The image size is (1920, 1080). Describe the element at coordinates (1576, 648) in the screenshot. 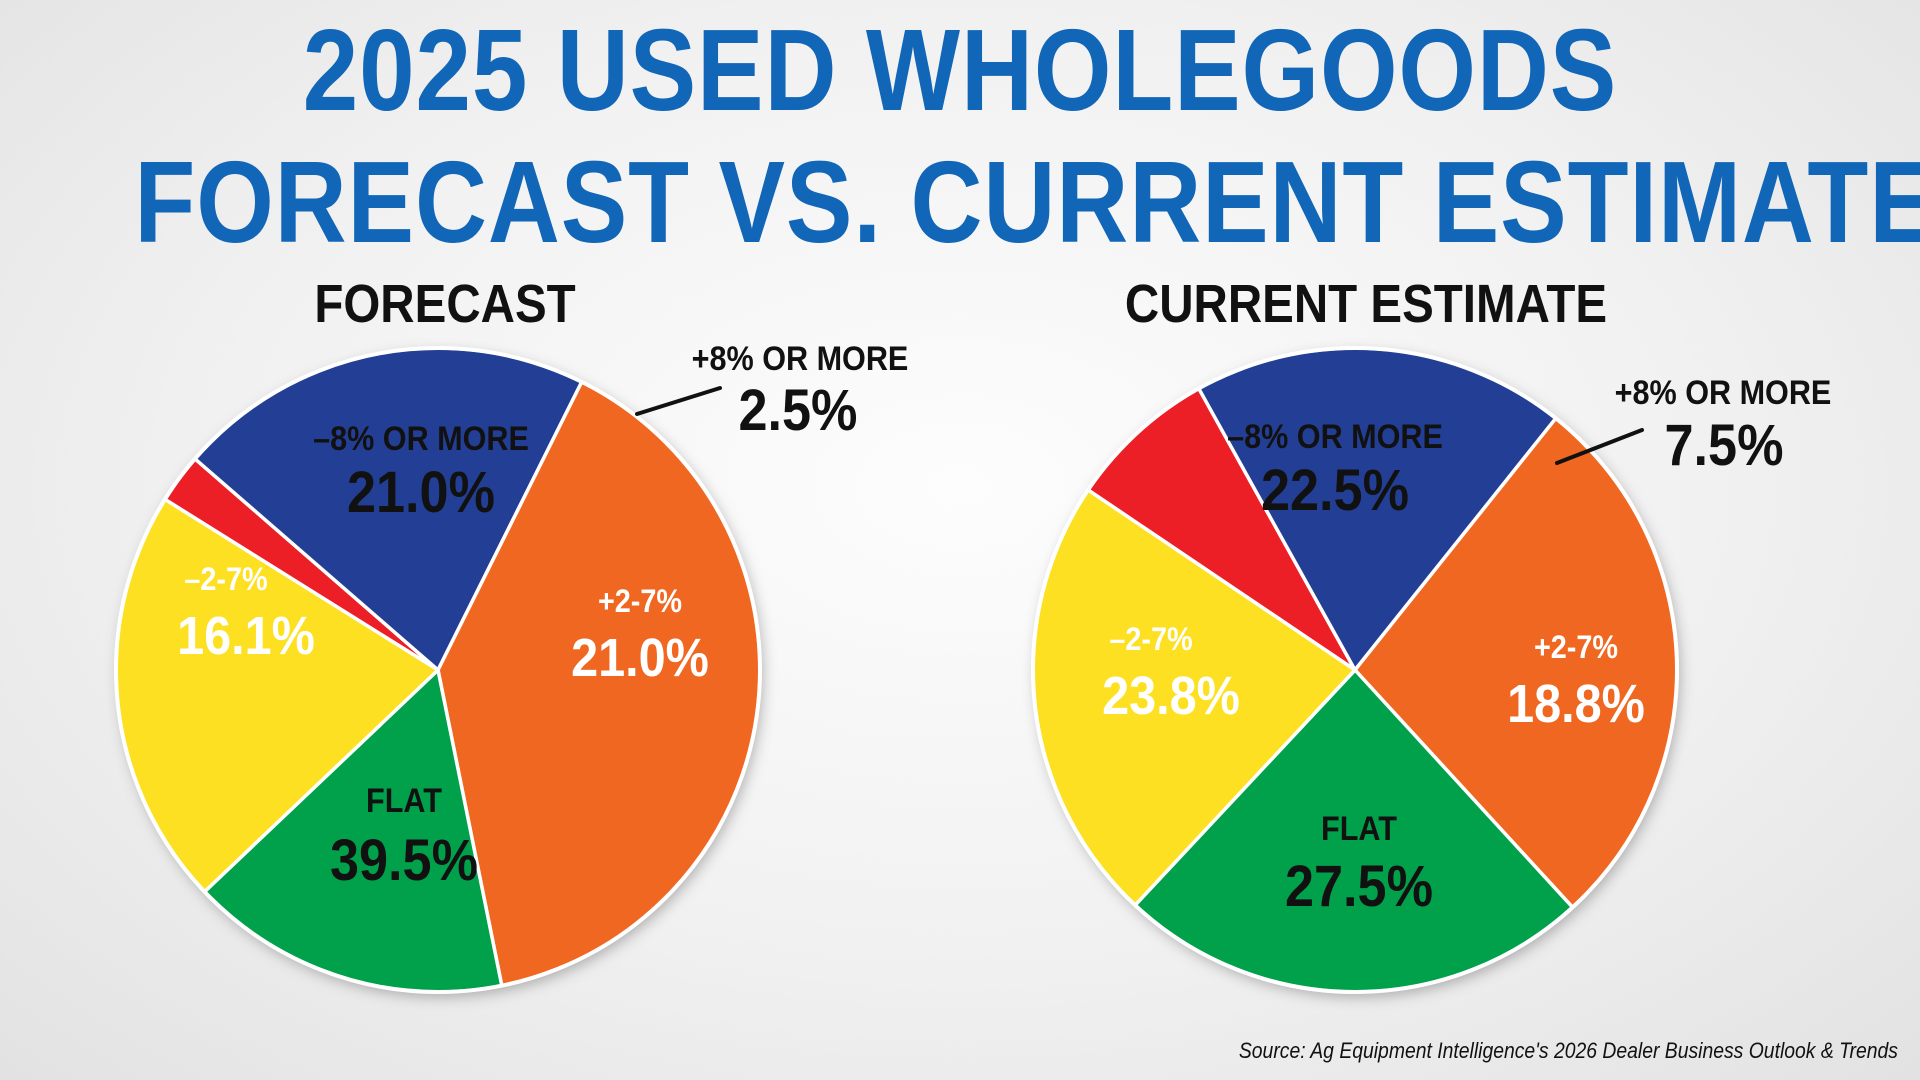

I see `current-estimate-slice-label: +2-7%` at that location.